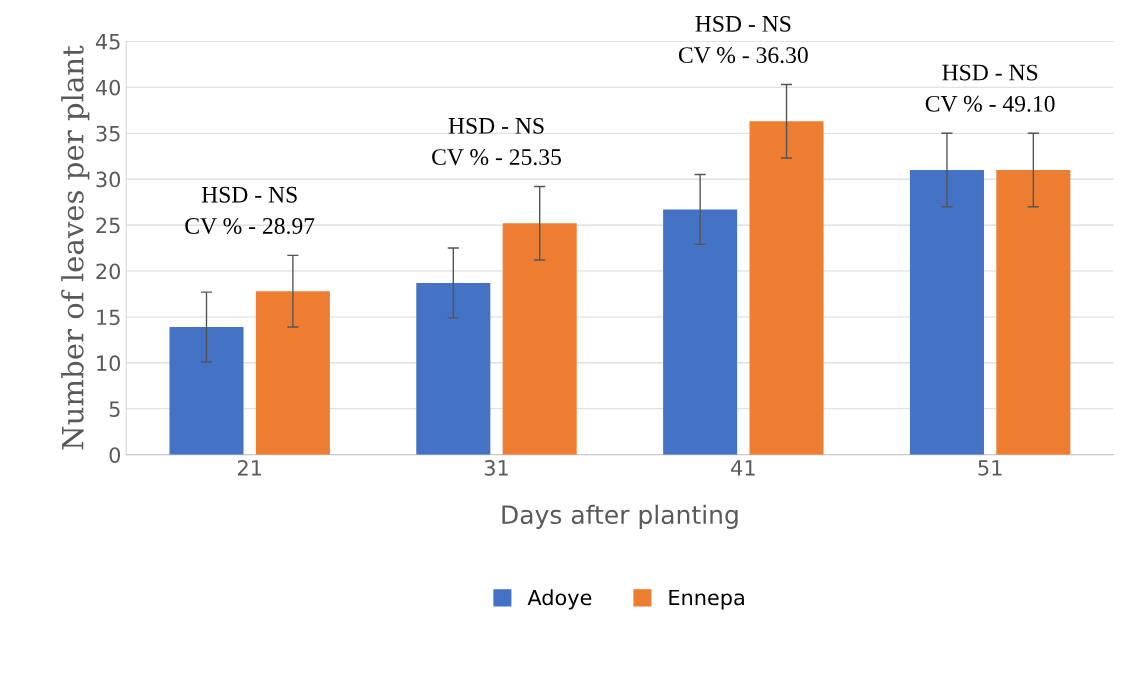  I want to click on y-tick-label: 15, so click(108, 317).